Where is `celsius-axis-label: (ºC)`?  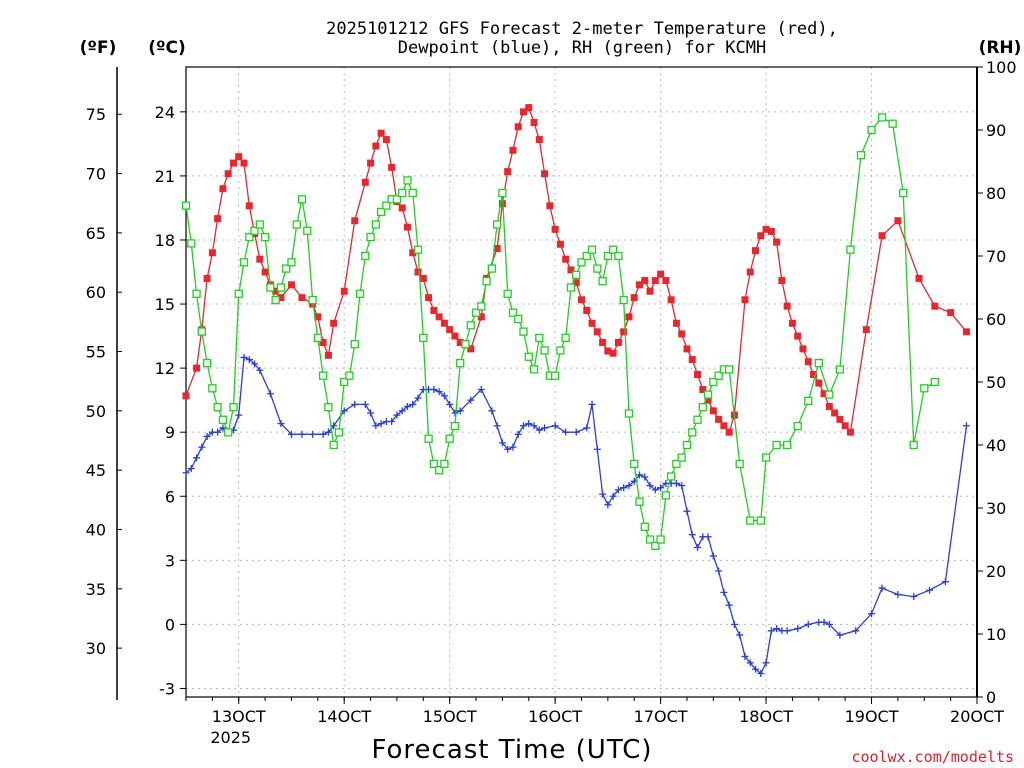
celsius-axis-label: (ºC) is located at coordinates (167, 48).